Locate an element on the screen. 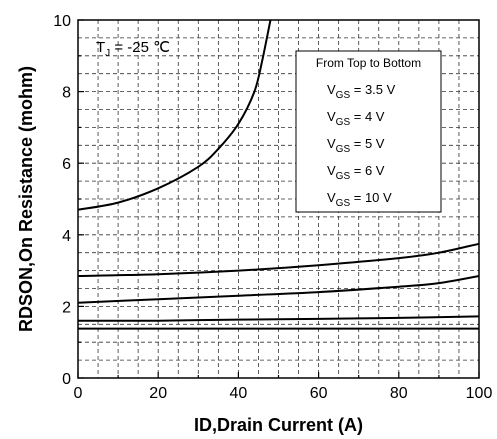 This screenshot has width=497, height=439. y-tick-label: 4 is located at coordinates (66, 236).